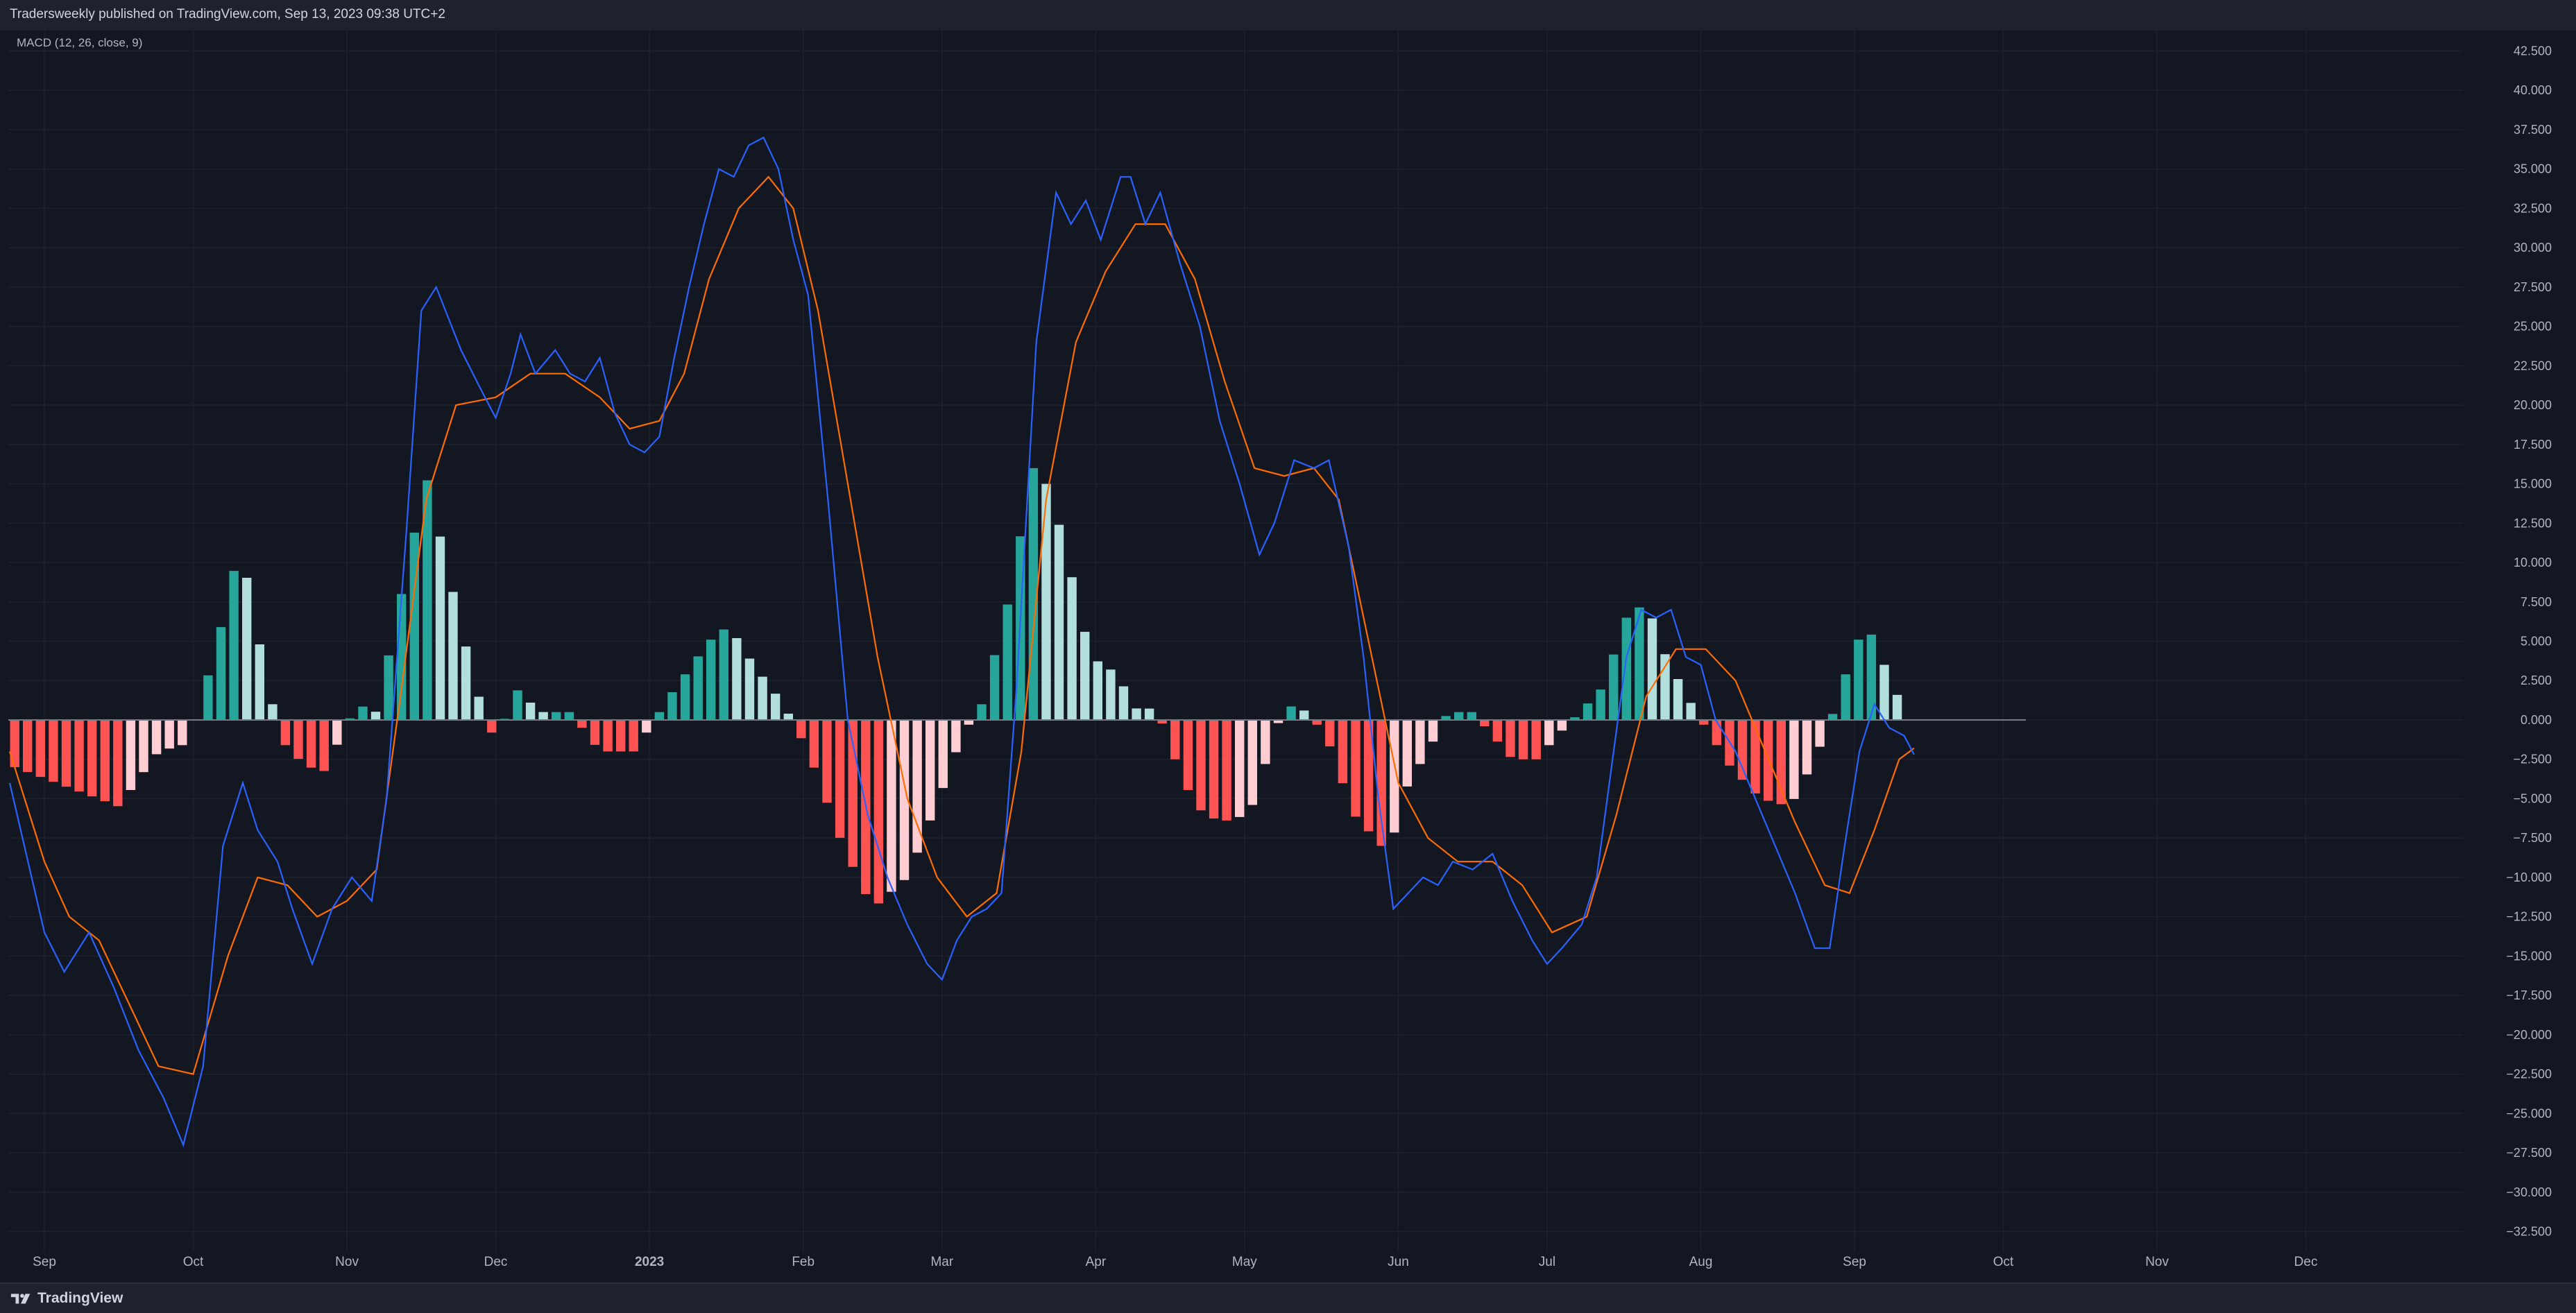  Describe the element at coordinates (941, 1262) in the screenshot. I see `x-tick-label: Mar` at that location.